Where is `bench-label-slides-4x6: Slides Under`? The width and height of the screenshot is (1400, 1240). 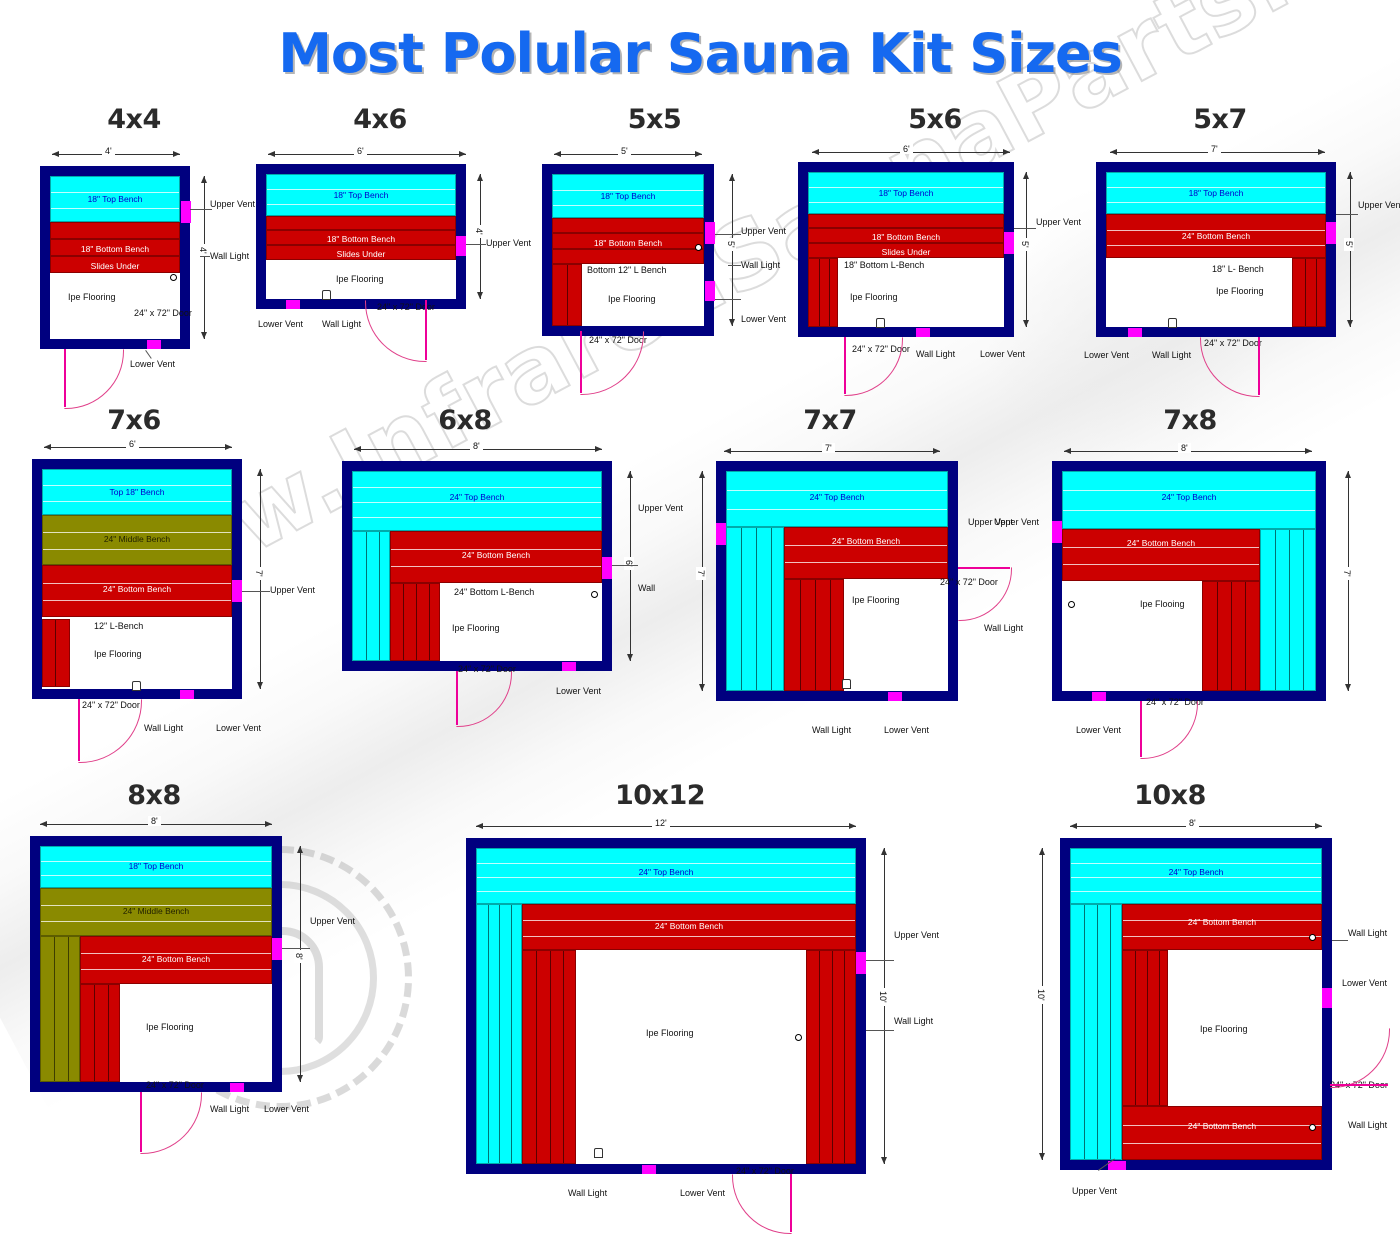 bench-label-slides-4x6: Slides Under is located at coordinates (361, 254).